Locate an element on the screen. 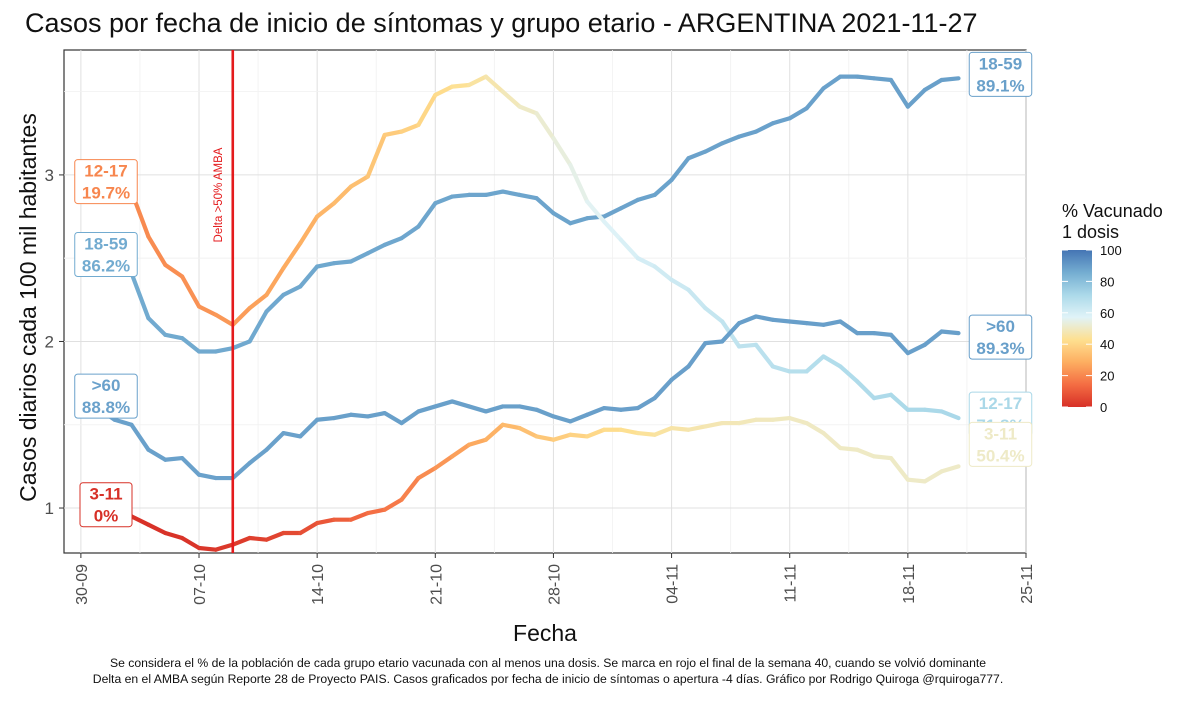 The height and width of the screenshot is (701, 1200). label-group: >60 is located at coordinates (106, 385).